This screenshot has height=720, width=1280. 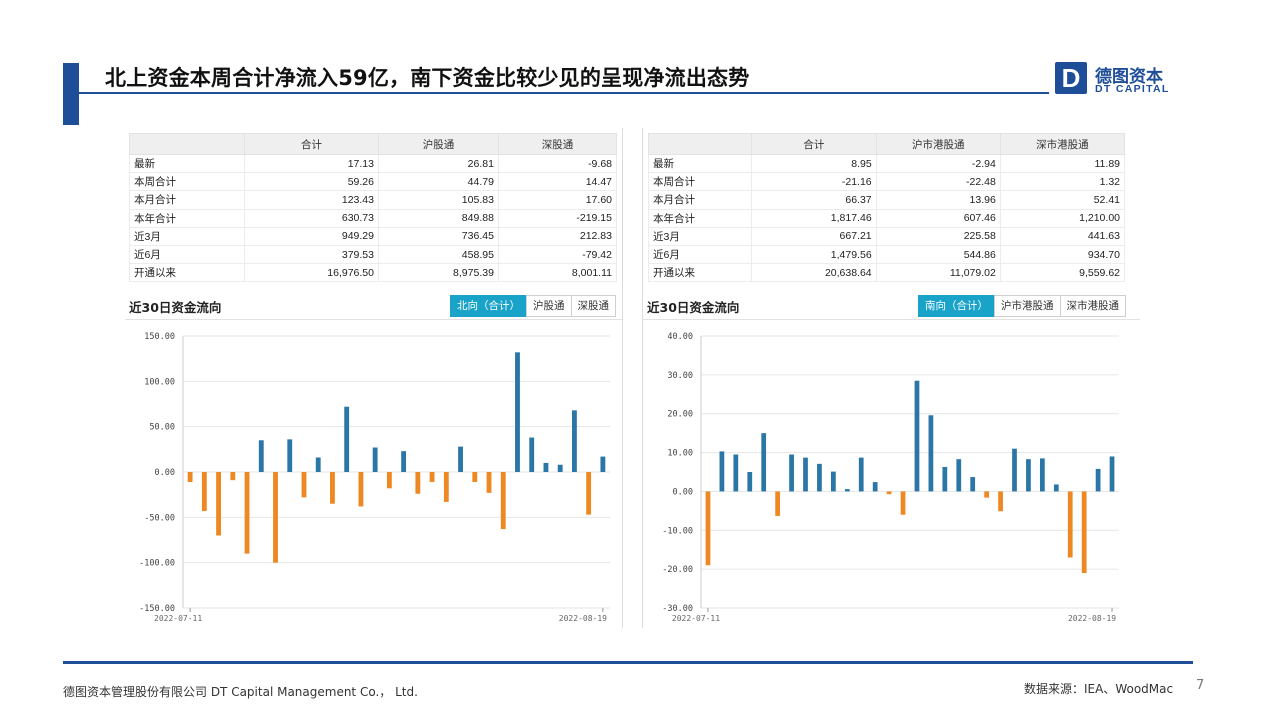 What do you see at coordinates (549, 306) in the screenshot?
I see `tab-shanghai-connect: 沪股通` at bounding box center [549, 306].